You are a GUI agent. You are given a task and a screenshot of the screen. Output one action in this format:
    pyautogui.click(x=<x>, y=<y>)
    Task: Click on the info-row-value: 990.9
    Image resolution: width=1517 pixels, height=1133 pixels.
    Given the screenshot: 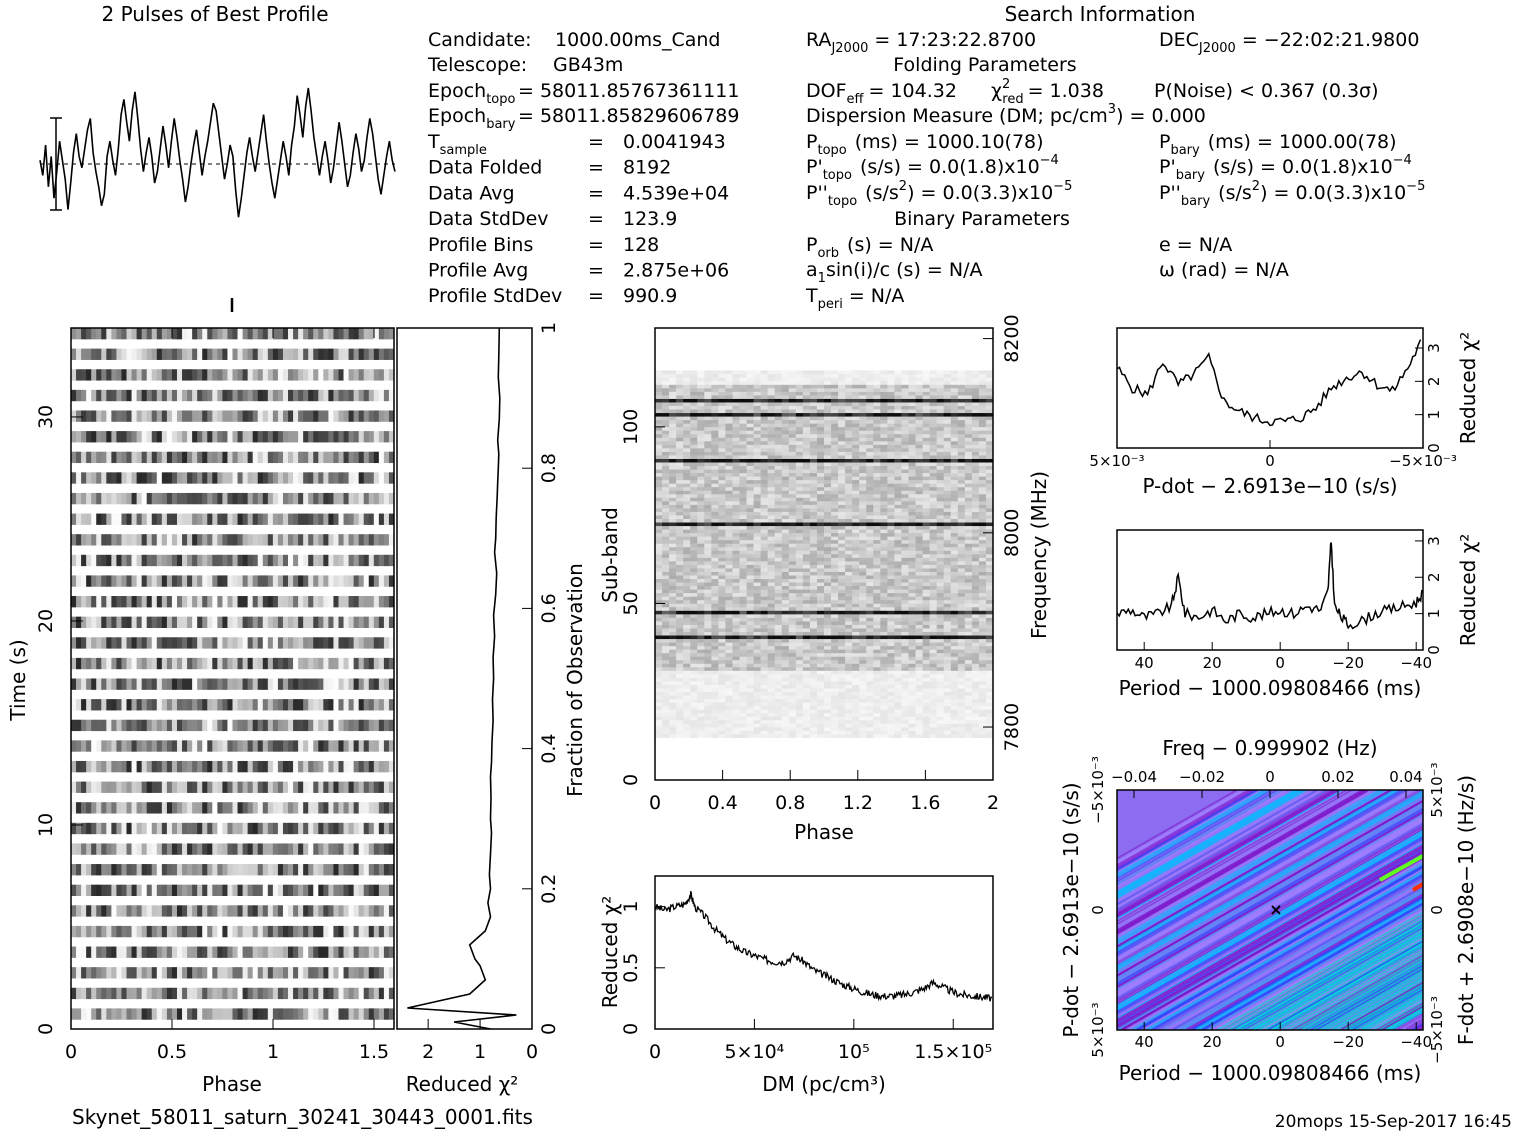 What is the action you would take?
    pyautogui.click(x=650, y=296)
    